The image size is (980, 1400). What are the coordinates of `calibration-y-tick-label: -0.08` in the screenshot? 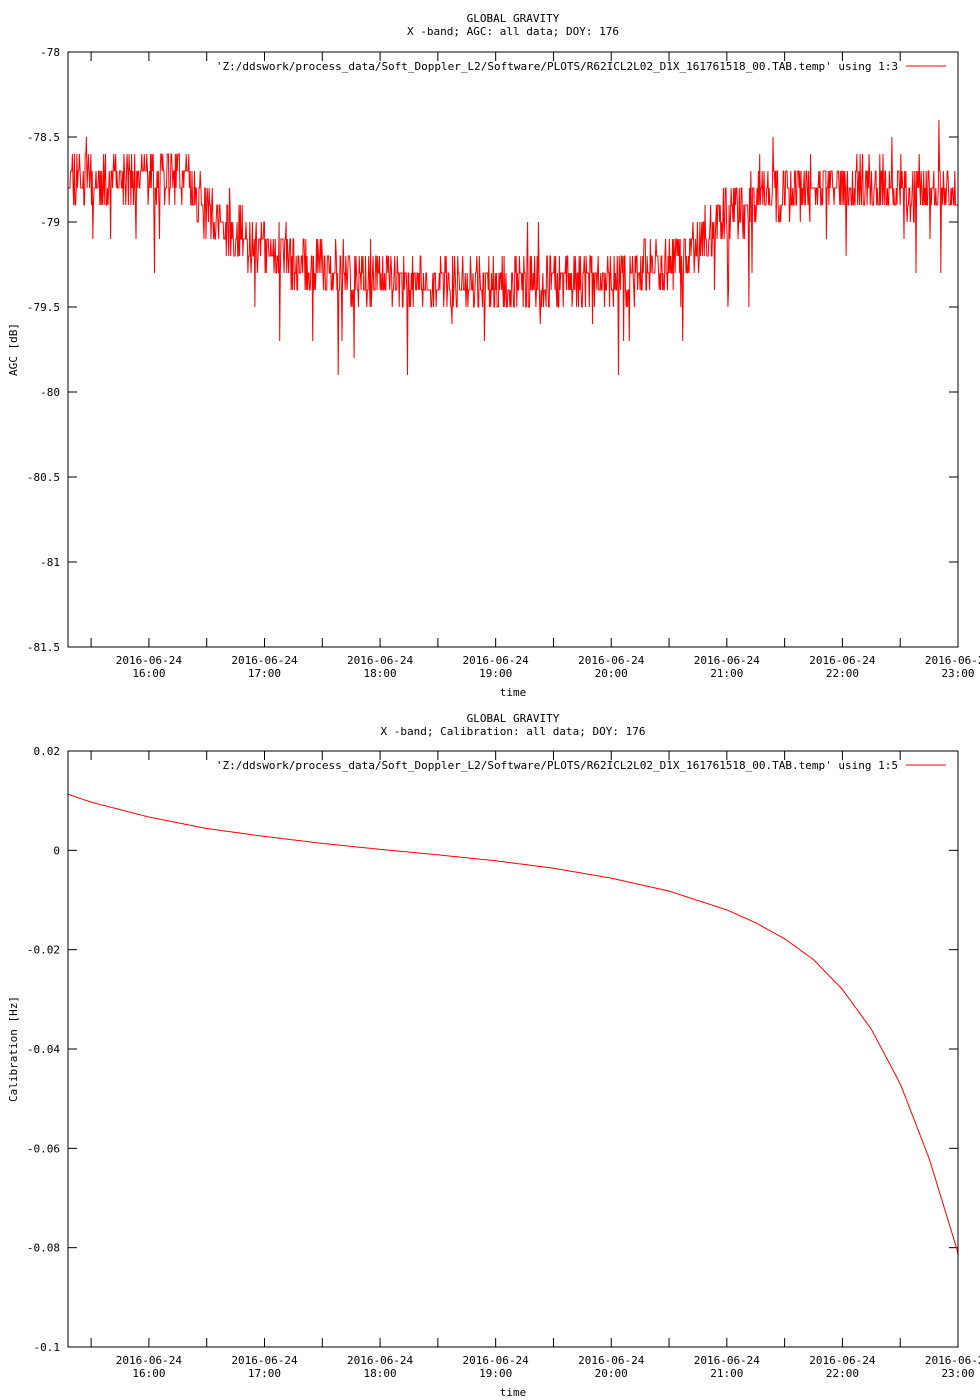 It's located at (43, 1248).